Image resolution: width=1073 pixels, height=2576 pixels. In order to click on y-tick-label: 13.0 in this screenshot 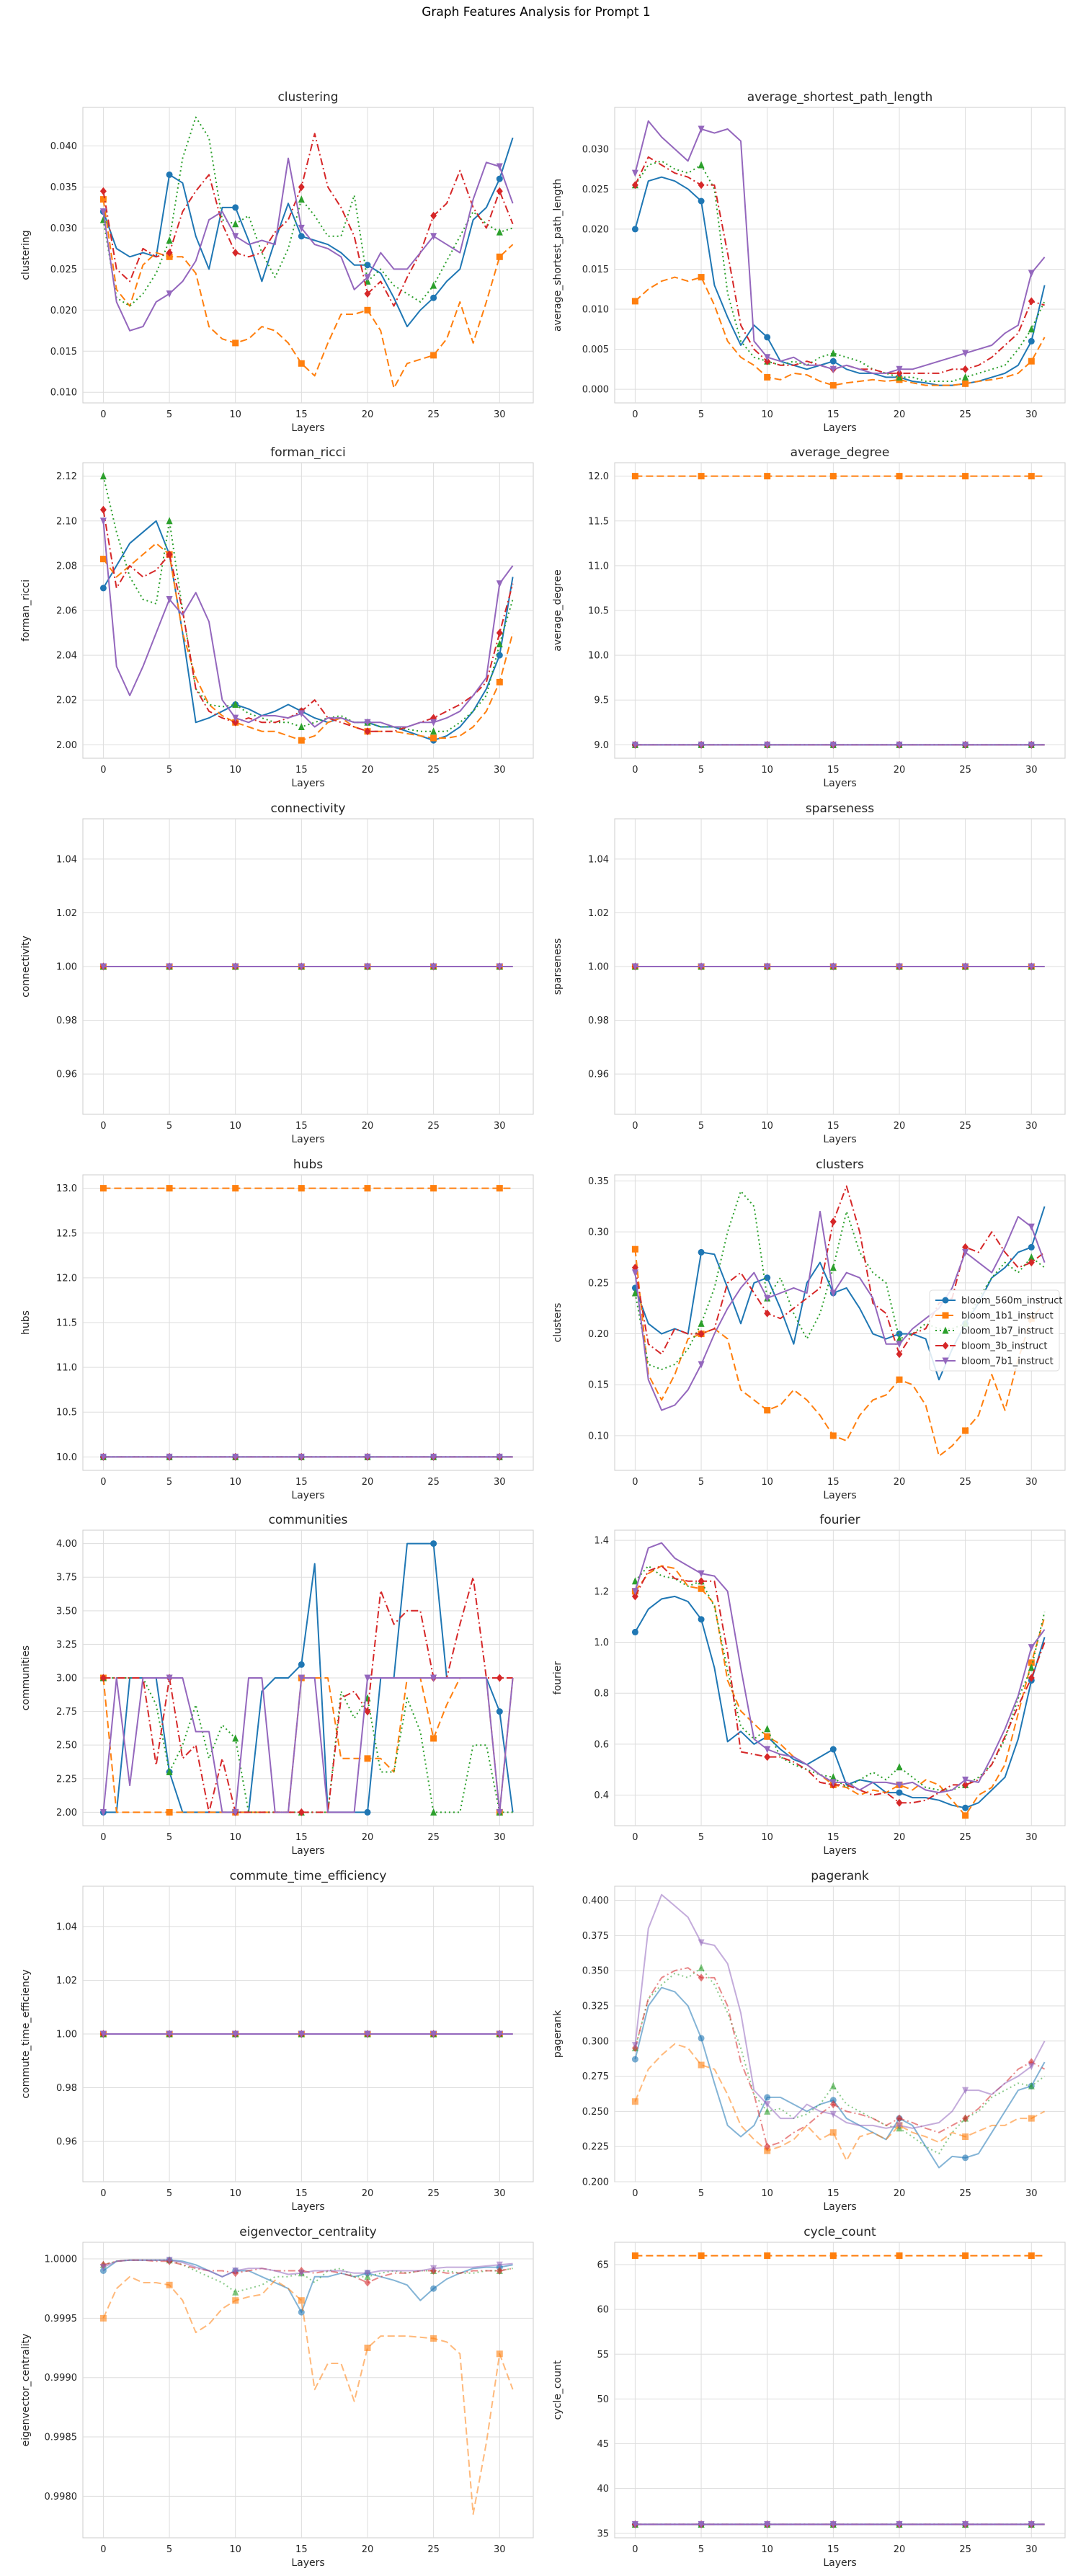, I will do `click(66, 1188)`.